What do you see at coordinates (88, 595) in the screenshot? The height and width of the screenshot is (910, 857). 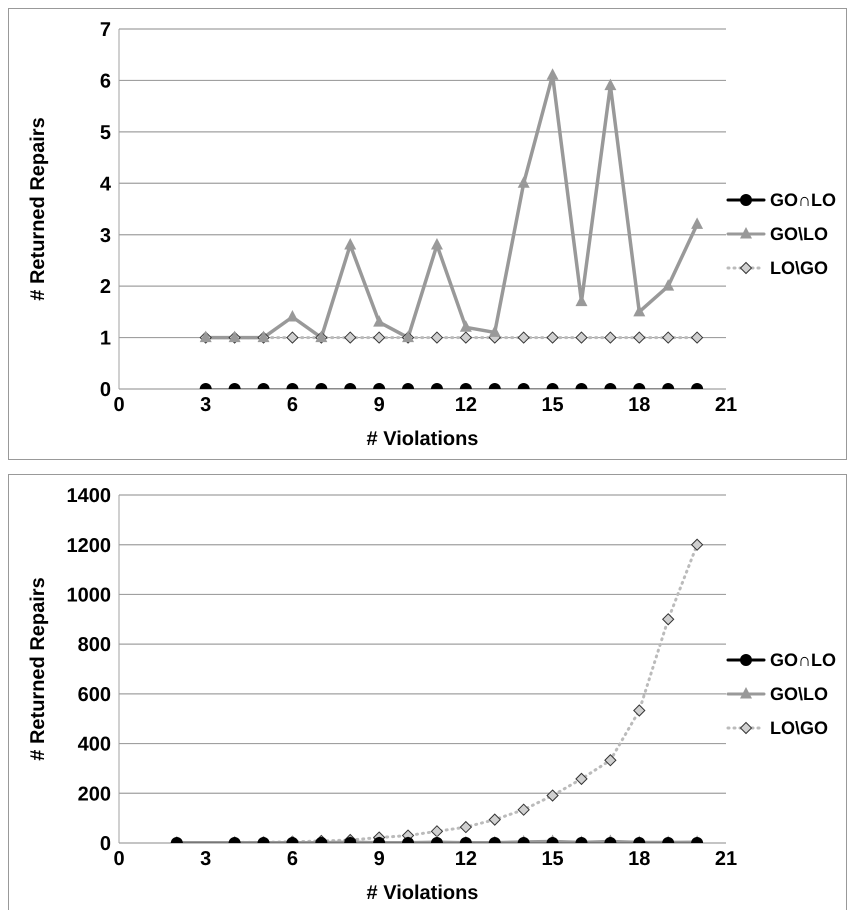 I see `y-tick-label: 1000` at bounding box center [88, 595].